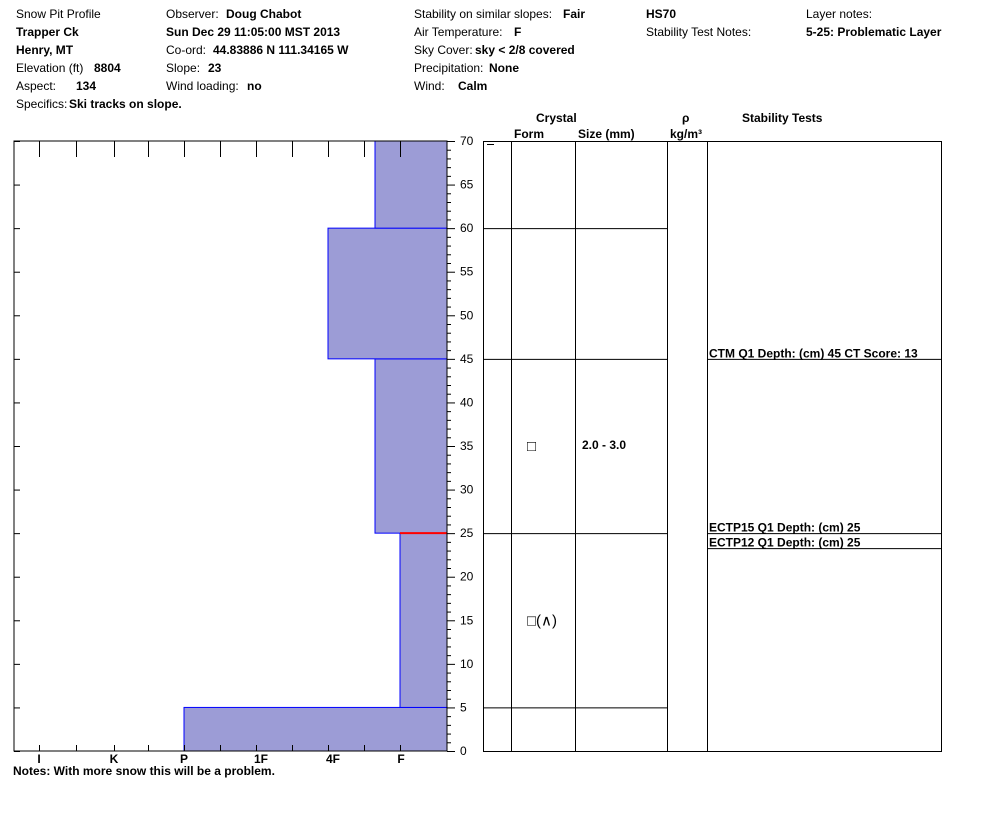 The width and height of the screenshot is (994, 840). What do you see at coordinates (467, 185) in the screenshot?
I see `depth-tick-label: 65` at bounding box center [467, 185].